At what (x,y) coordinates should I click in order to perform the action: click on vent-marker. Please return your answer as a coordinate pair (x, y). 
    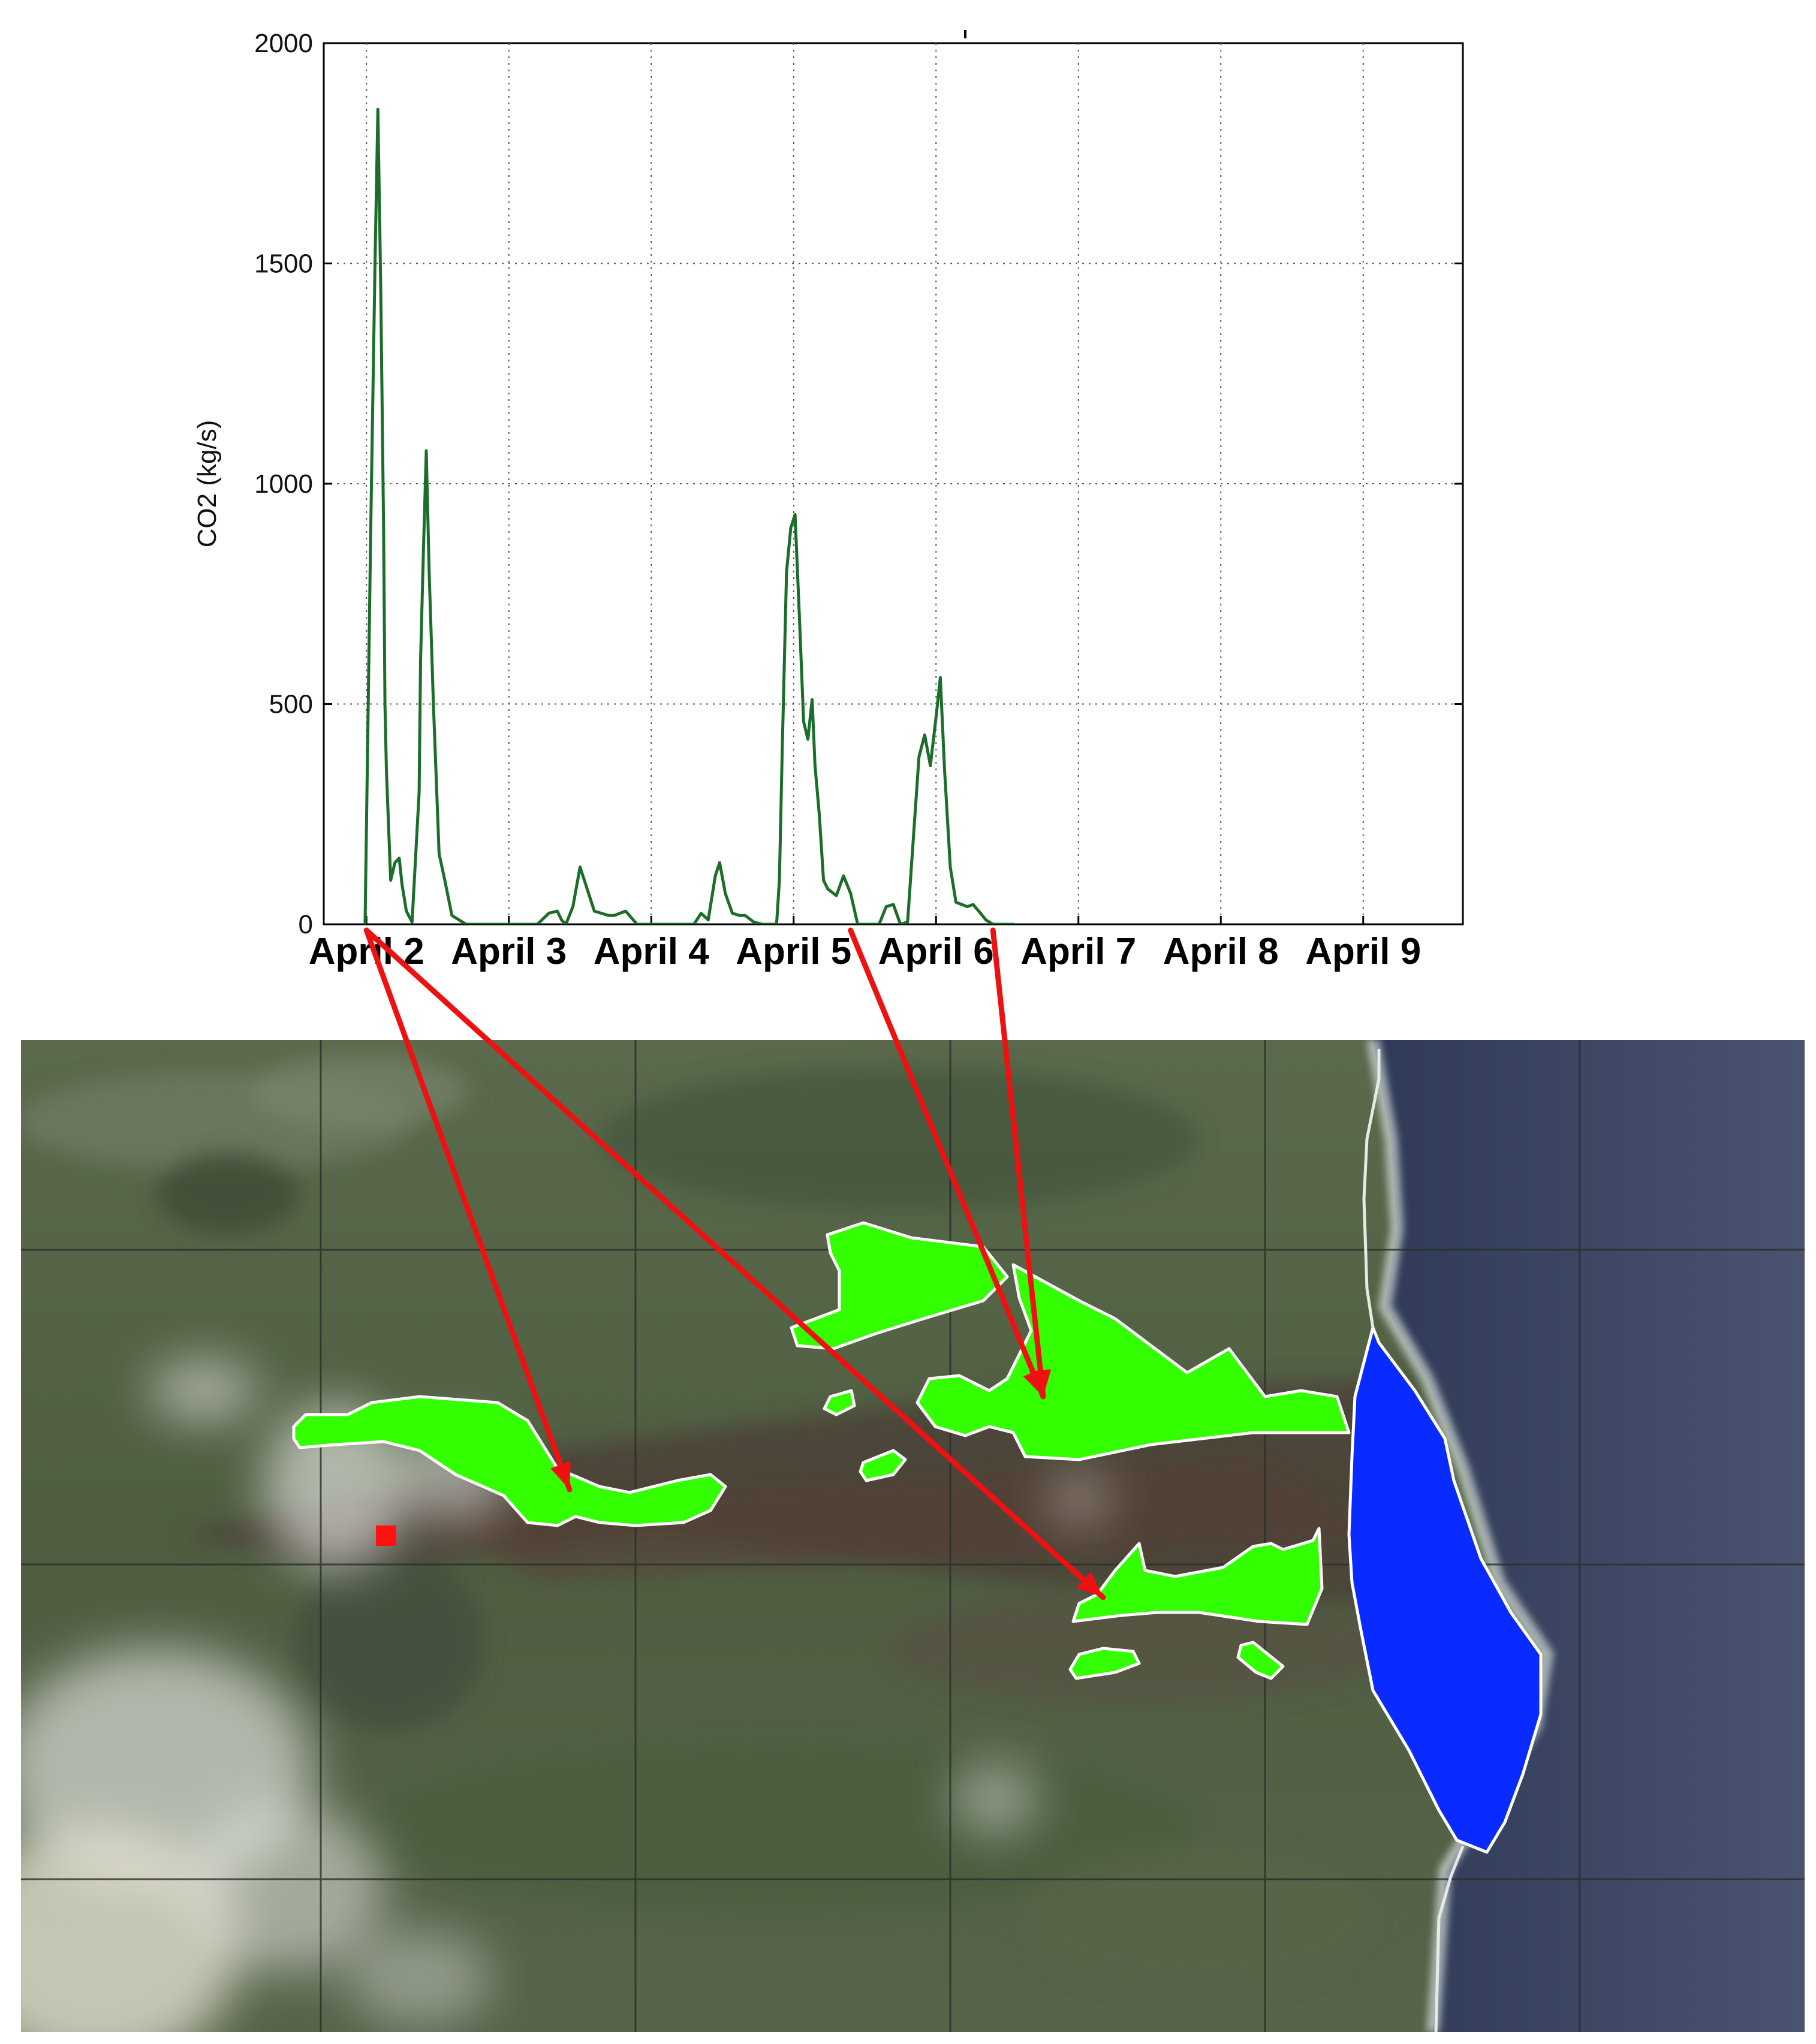
    Looking at the image, I should click on (386, 1536).